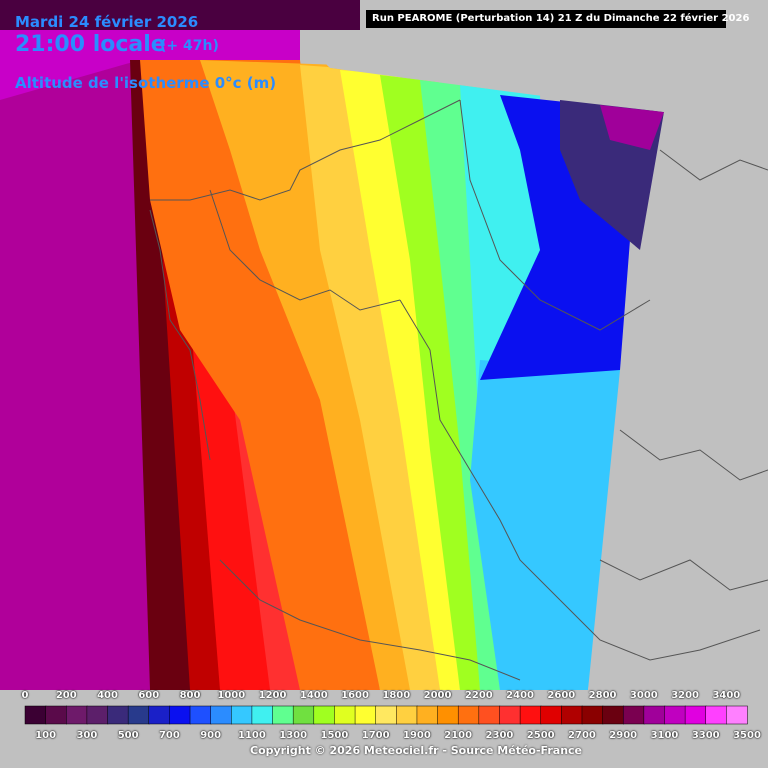 The height and width of the screenshot is (768, 768). I want to click on forecast-local-time: 21:00 locale, so click(90, 44).